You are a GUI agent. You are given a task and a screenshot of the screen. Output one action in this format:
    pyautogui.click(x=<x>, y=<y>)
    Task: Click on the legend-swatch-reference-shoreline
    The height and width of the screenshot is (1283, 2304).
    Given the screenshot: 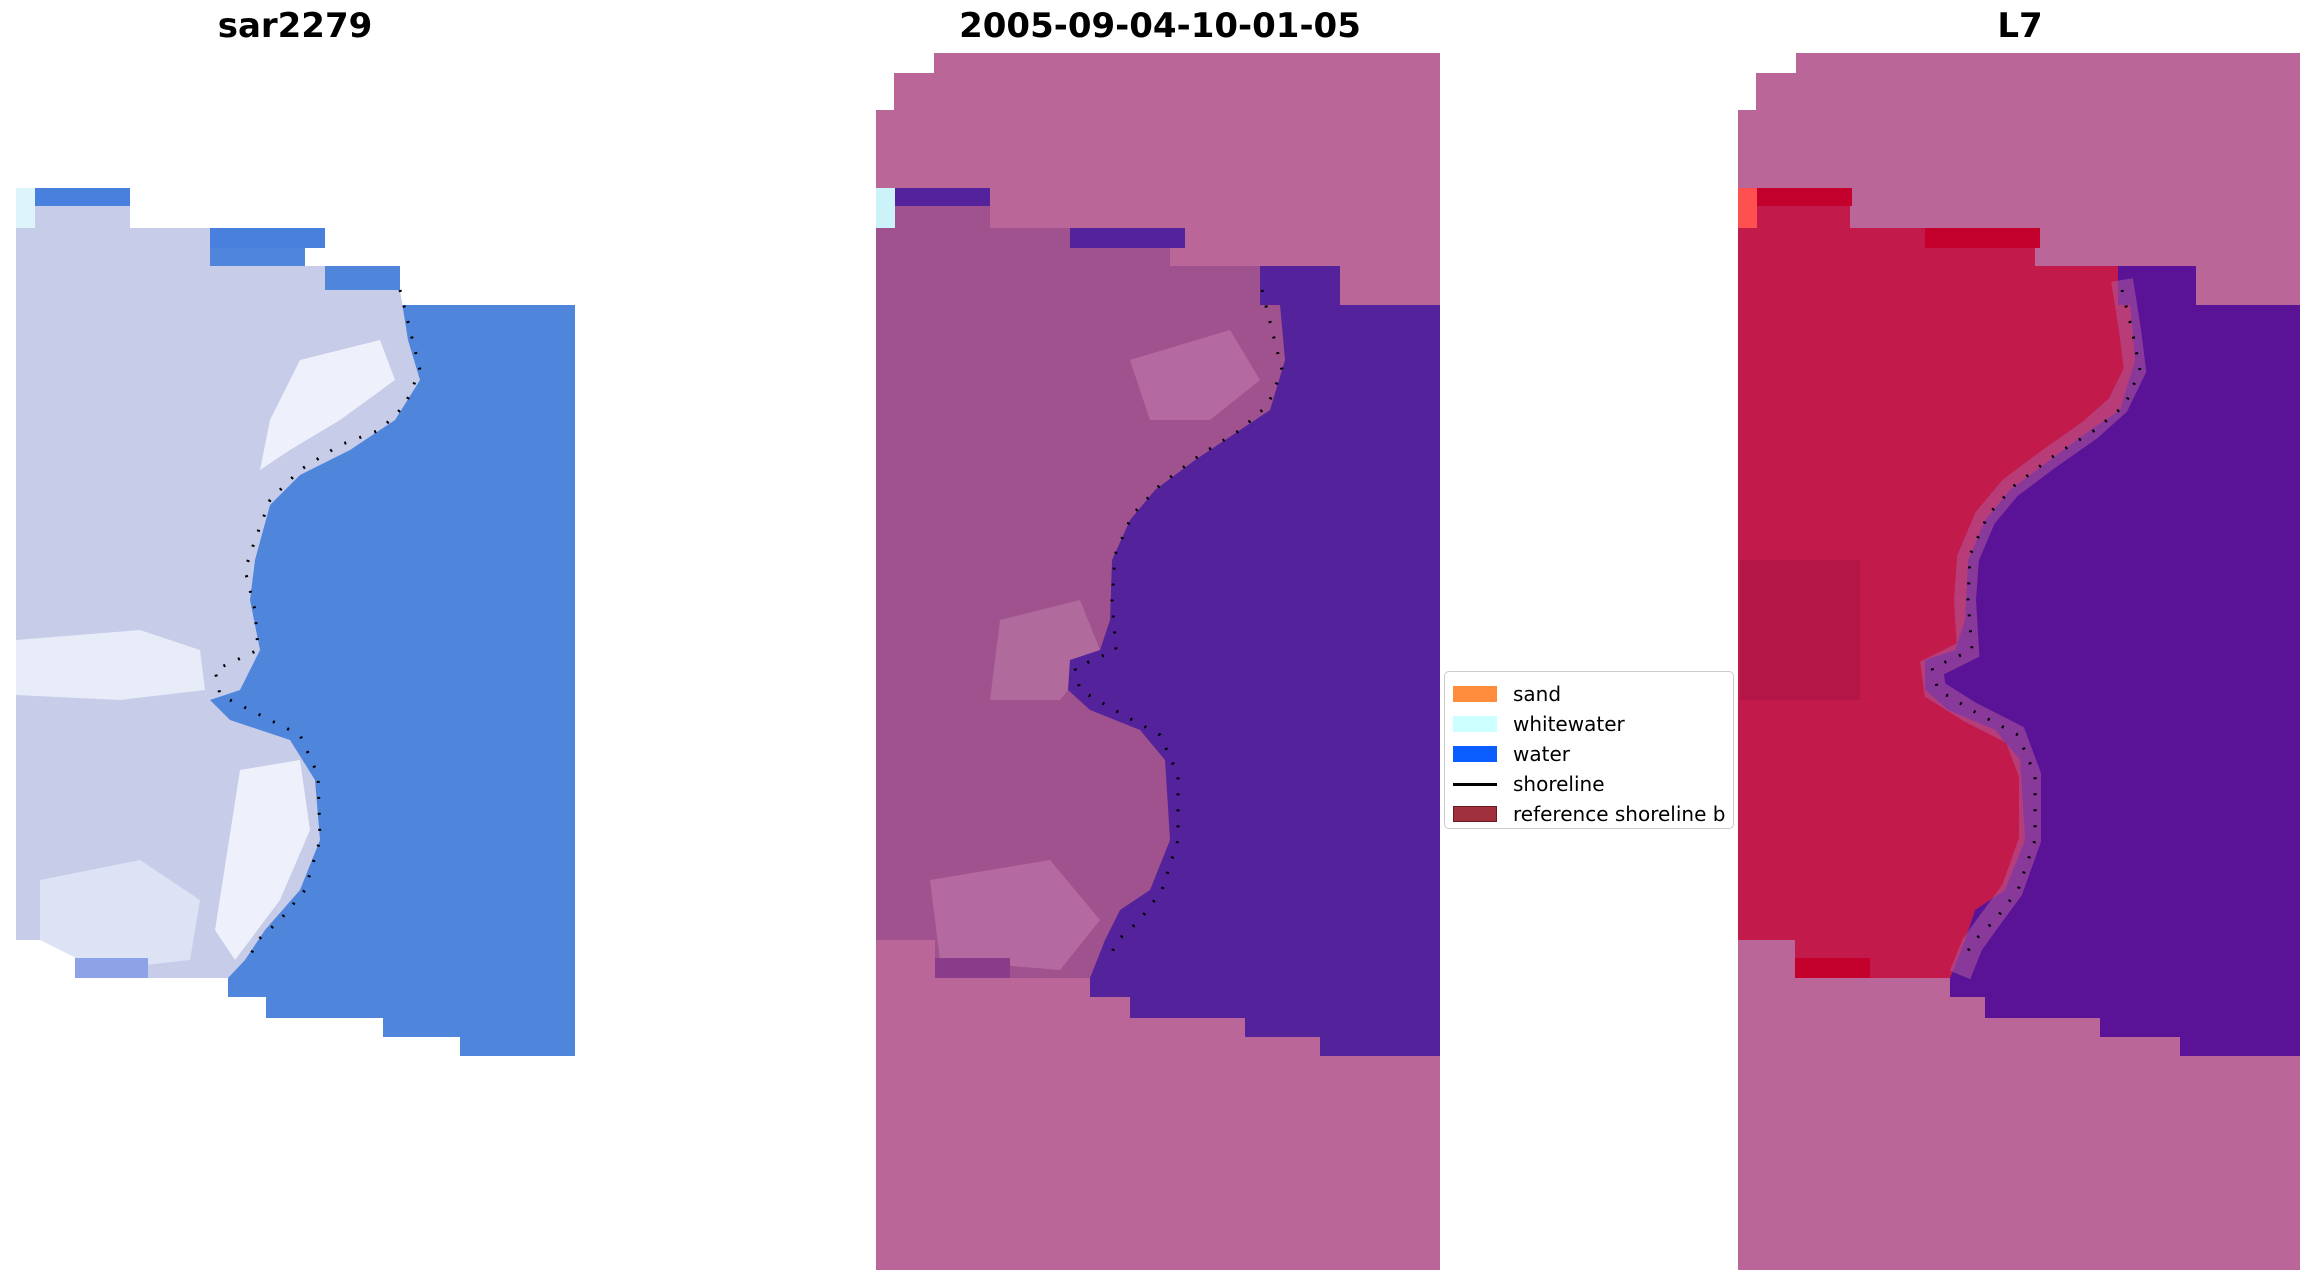 What is the action you would take?
    pyautogui.click(x=1475, y=814)
    